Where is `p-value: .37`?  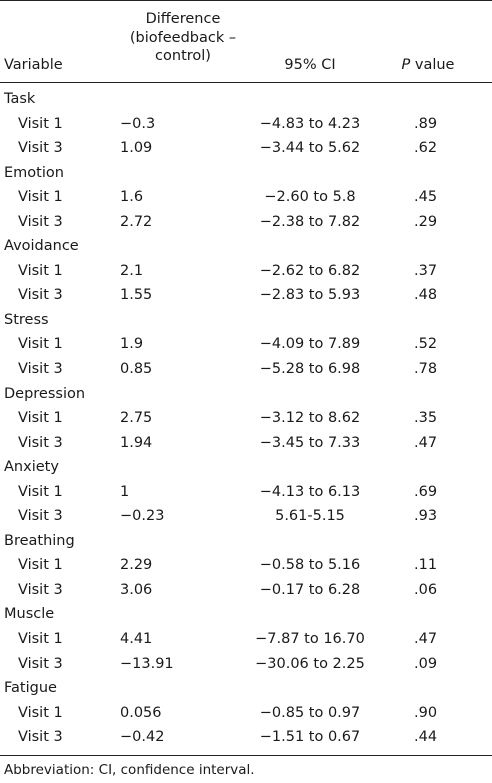 p-value: .37 is located at coordinates (426, 270).